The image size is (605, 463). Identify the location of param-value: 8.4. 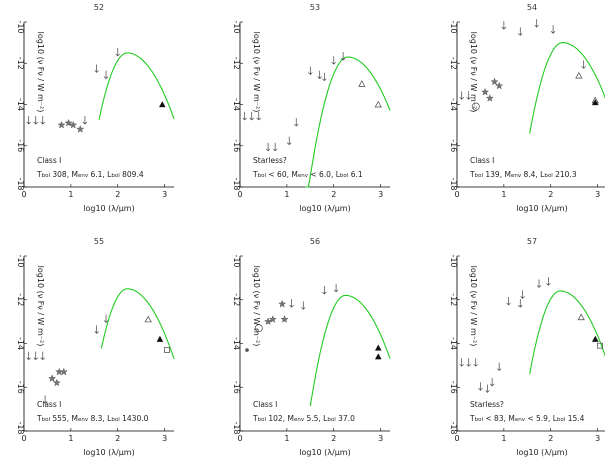
(529, 174).